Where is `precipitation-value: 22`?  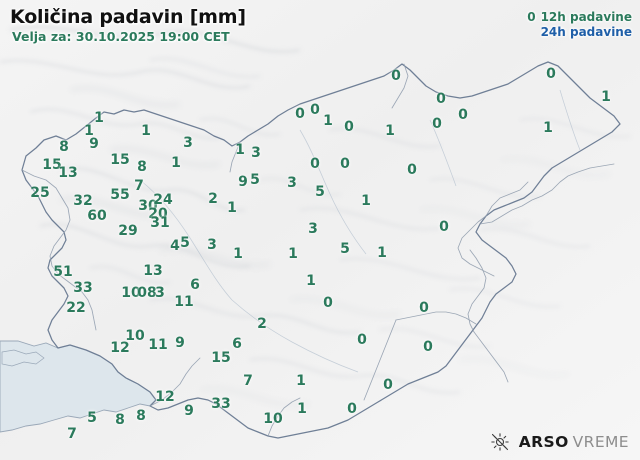
precipitation-value: 22 is located at coordinates (76, 308).